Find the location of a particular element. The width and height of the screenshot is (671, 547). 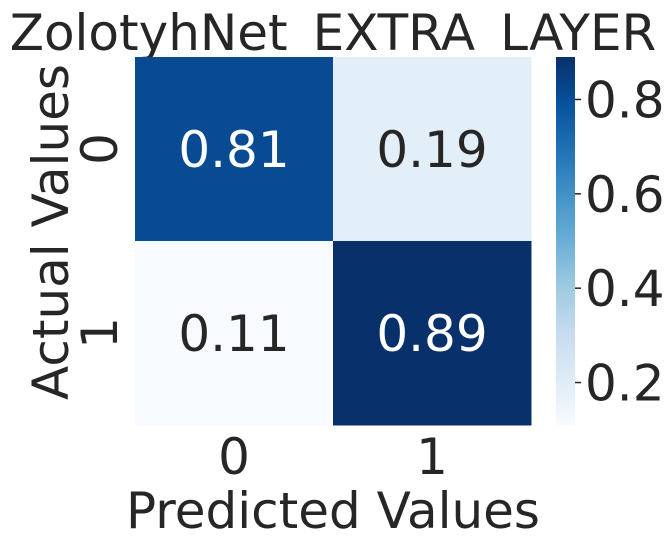

heatmap-cell-label: 0.11 is located at coordinates (233, 334).